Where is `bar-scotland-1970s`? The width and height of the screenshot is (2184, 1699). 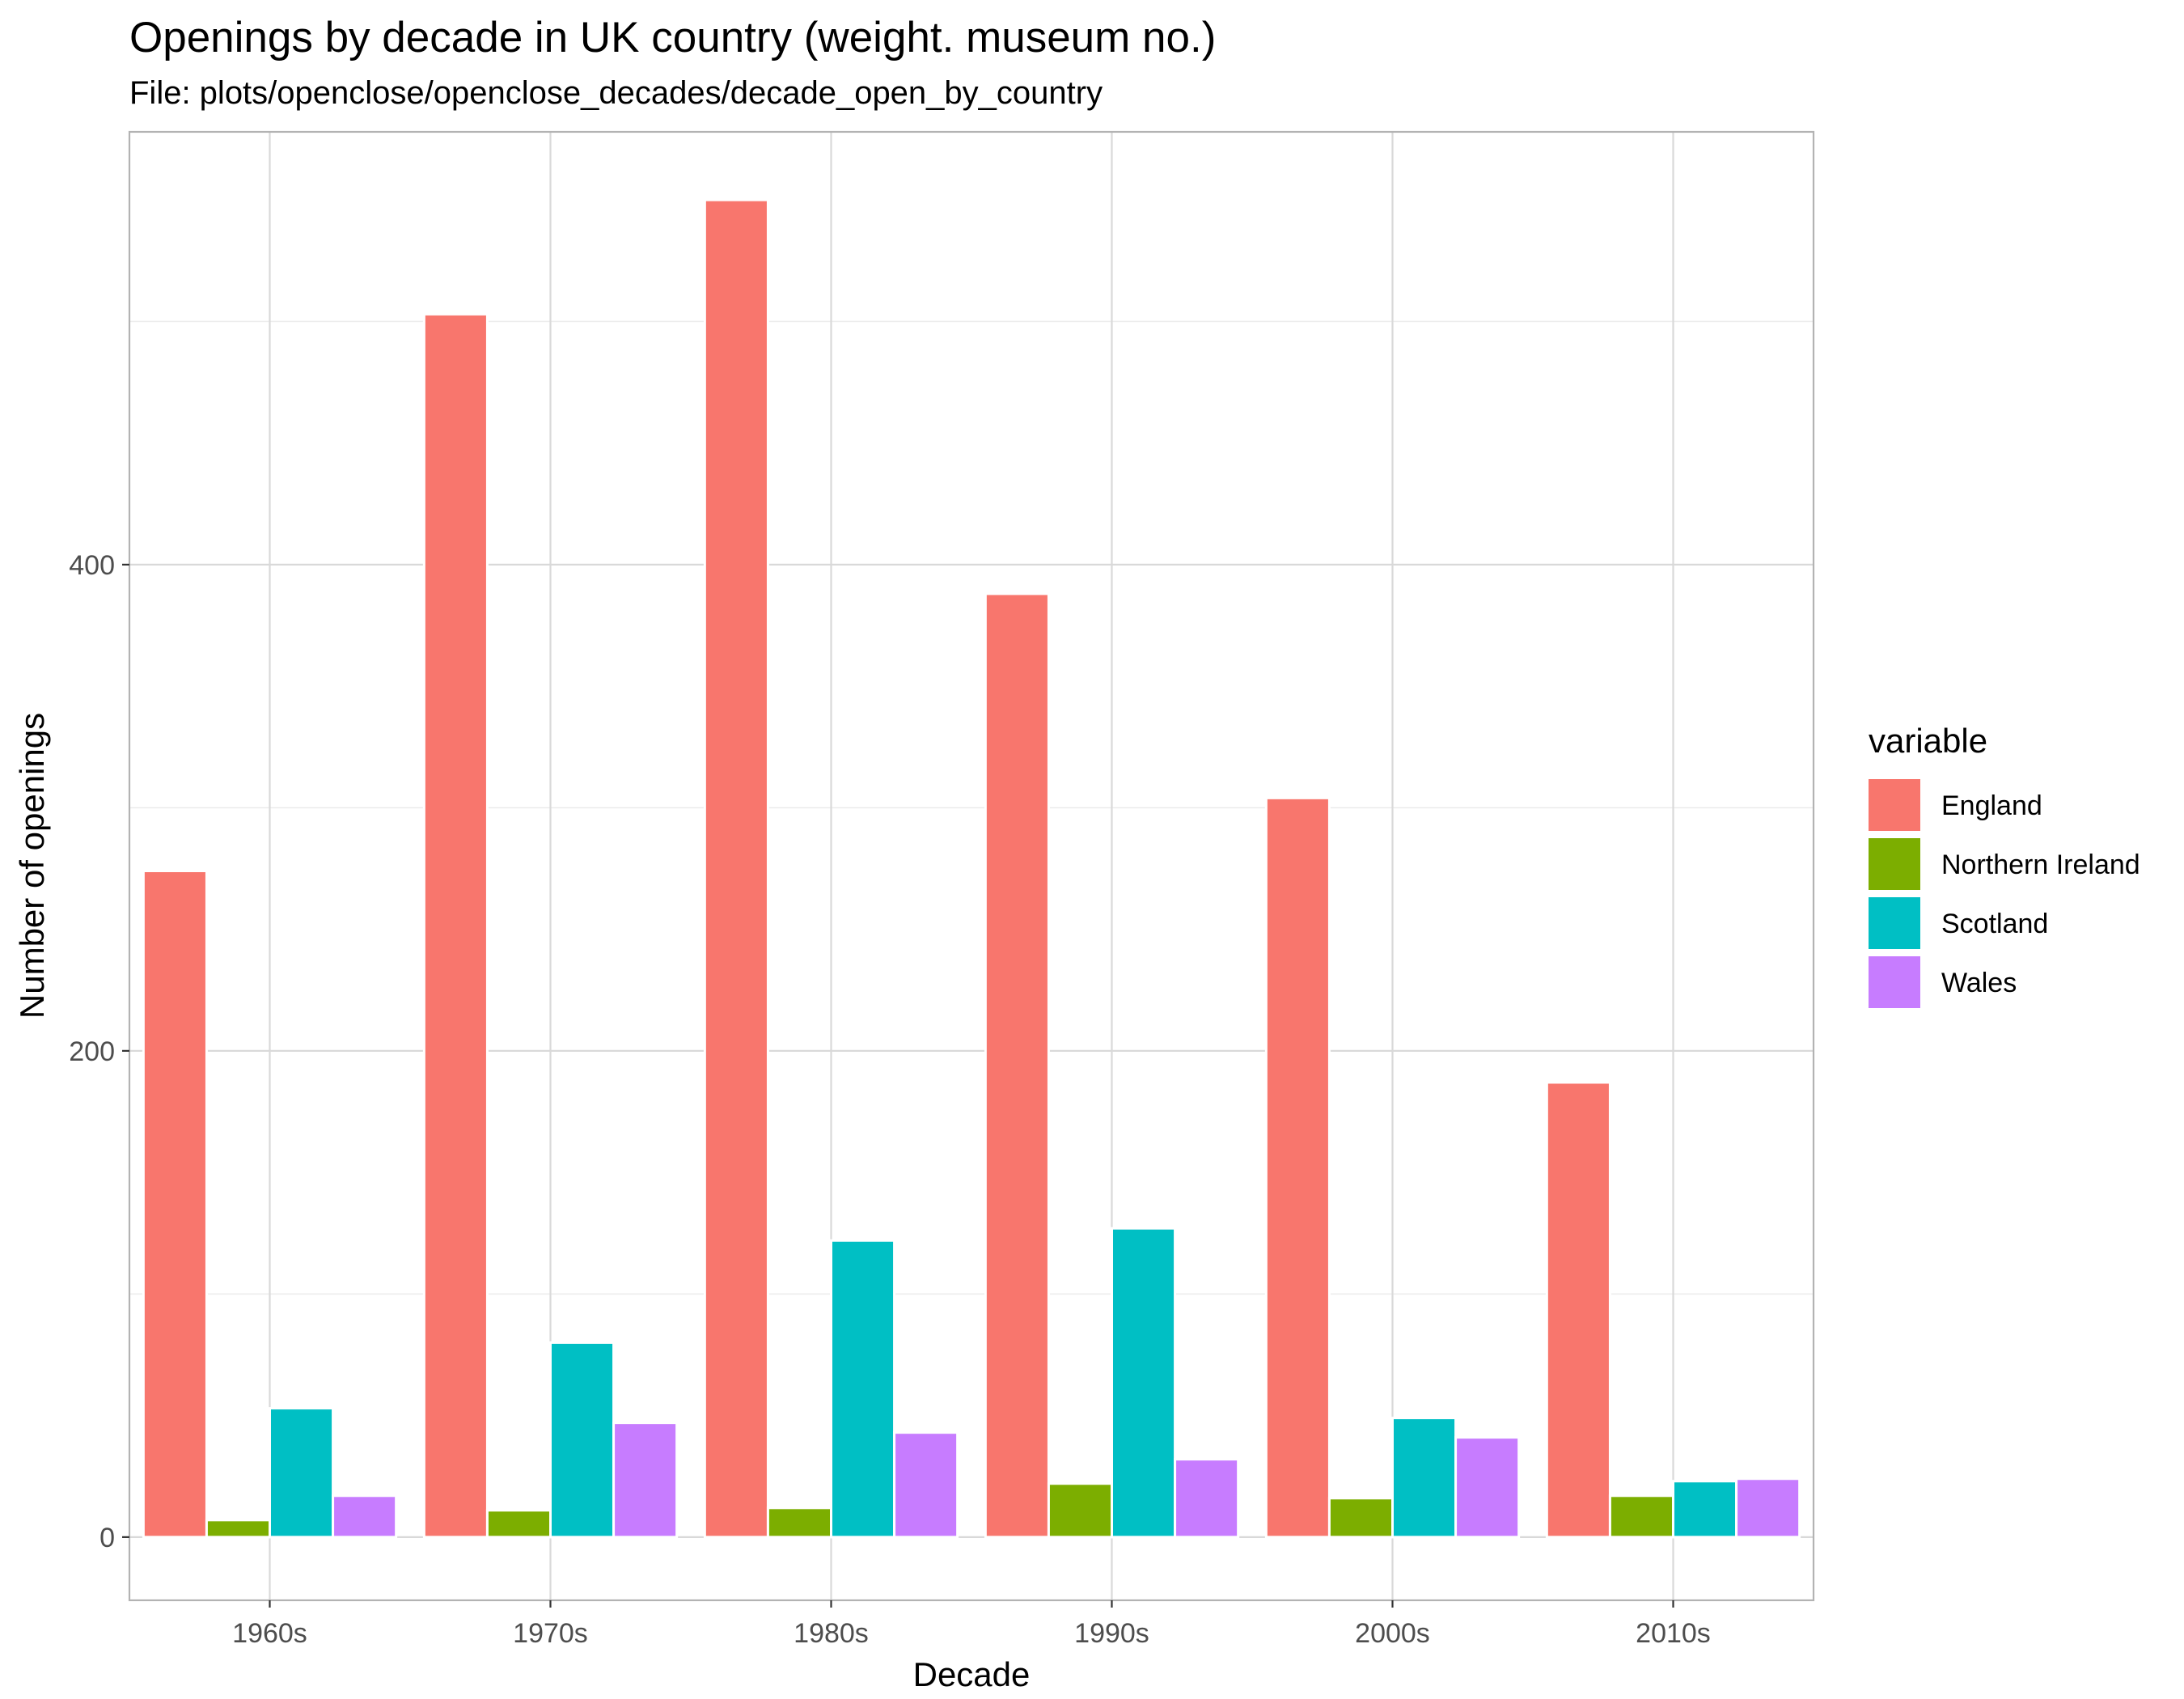 bar-scotland-1970s is located at coordinates (582, 1440).